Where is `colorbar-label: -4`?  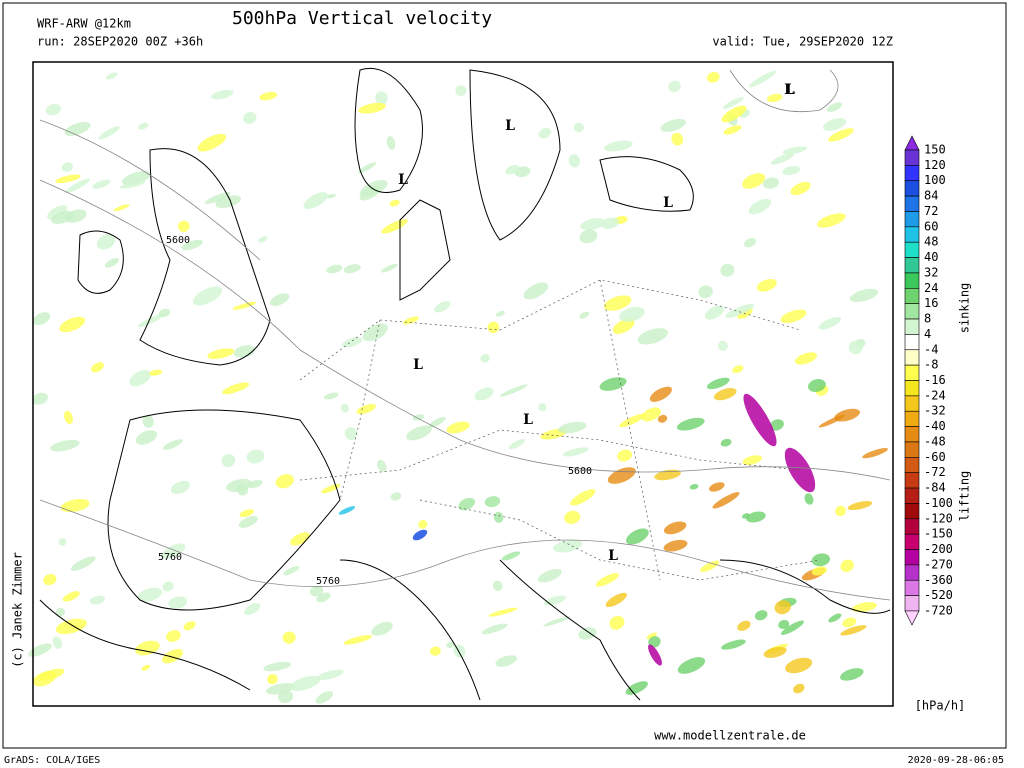 colorbar-label: -4 is located at coordinates (931, 349).